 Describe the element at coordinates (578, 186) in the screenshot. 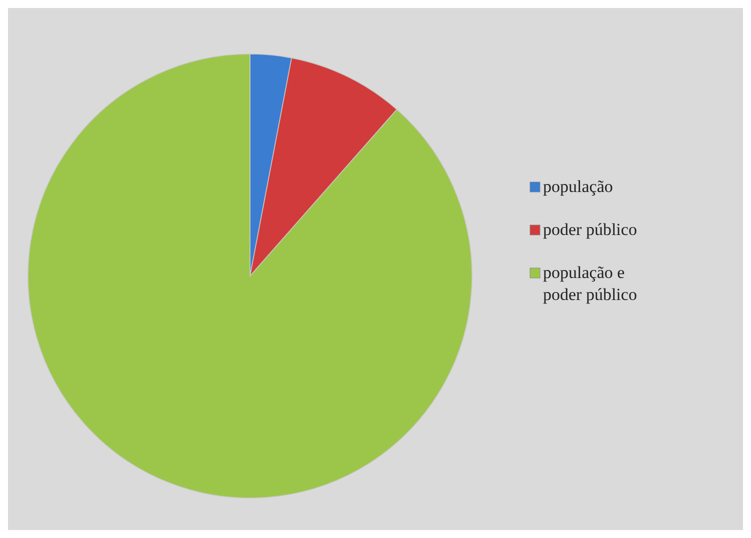

I see `legend-label: população` at that location.